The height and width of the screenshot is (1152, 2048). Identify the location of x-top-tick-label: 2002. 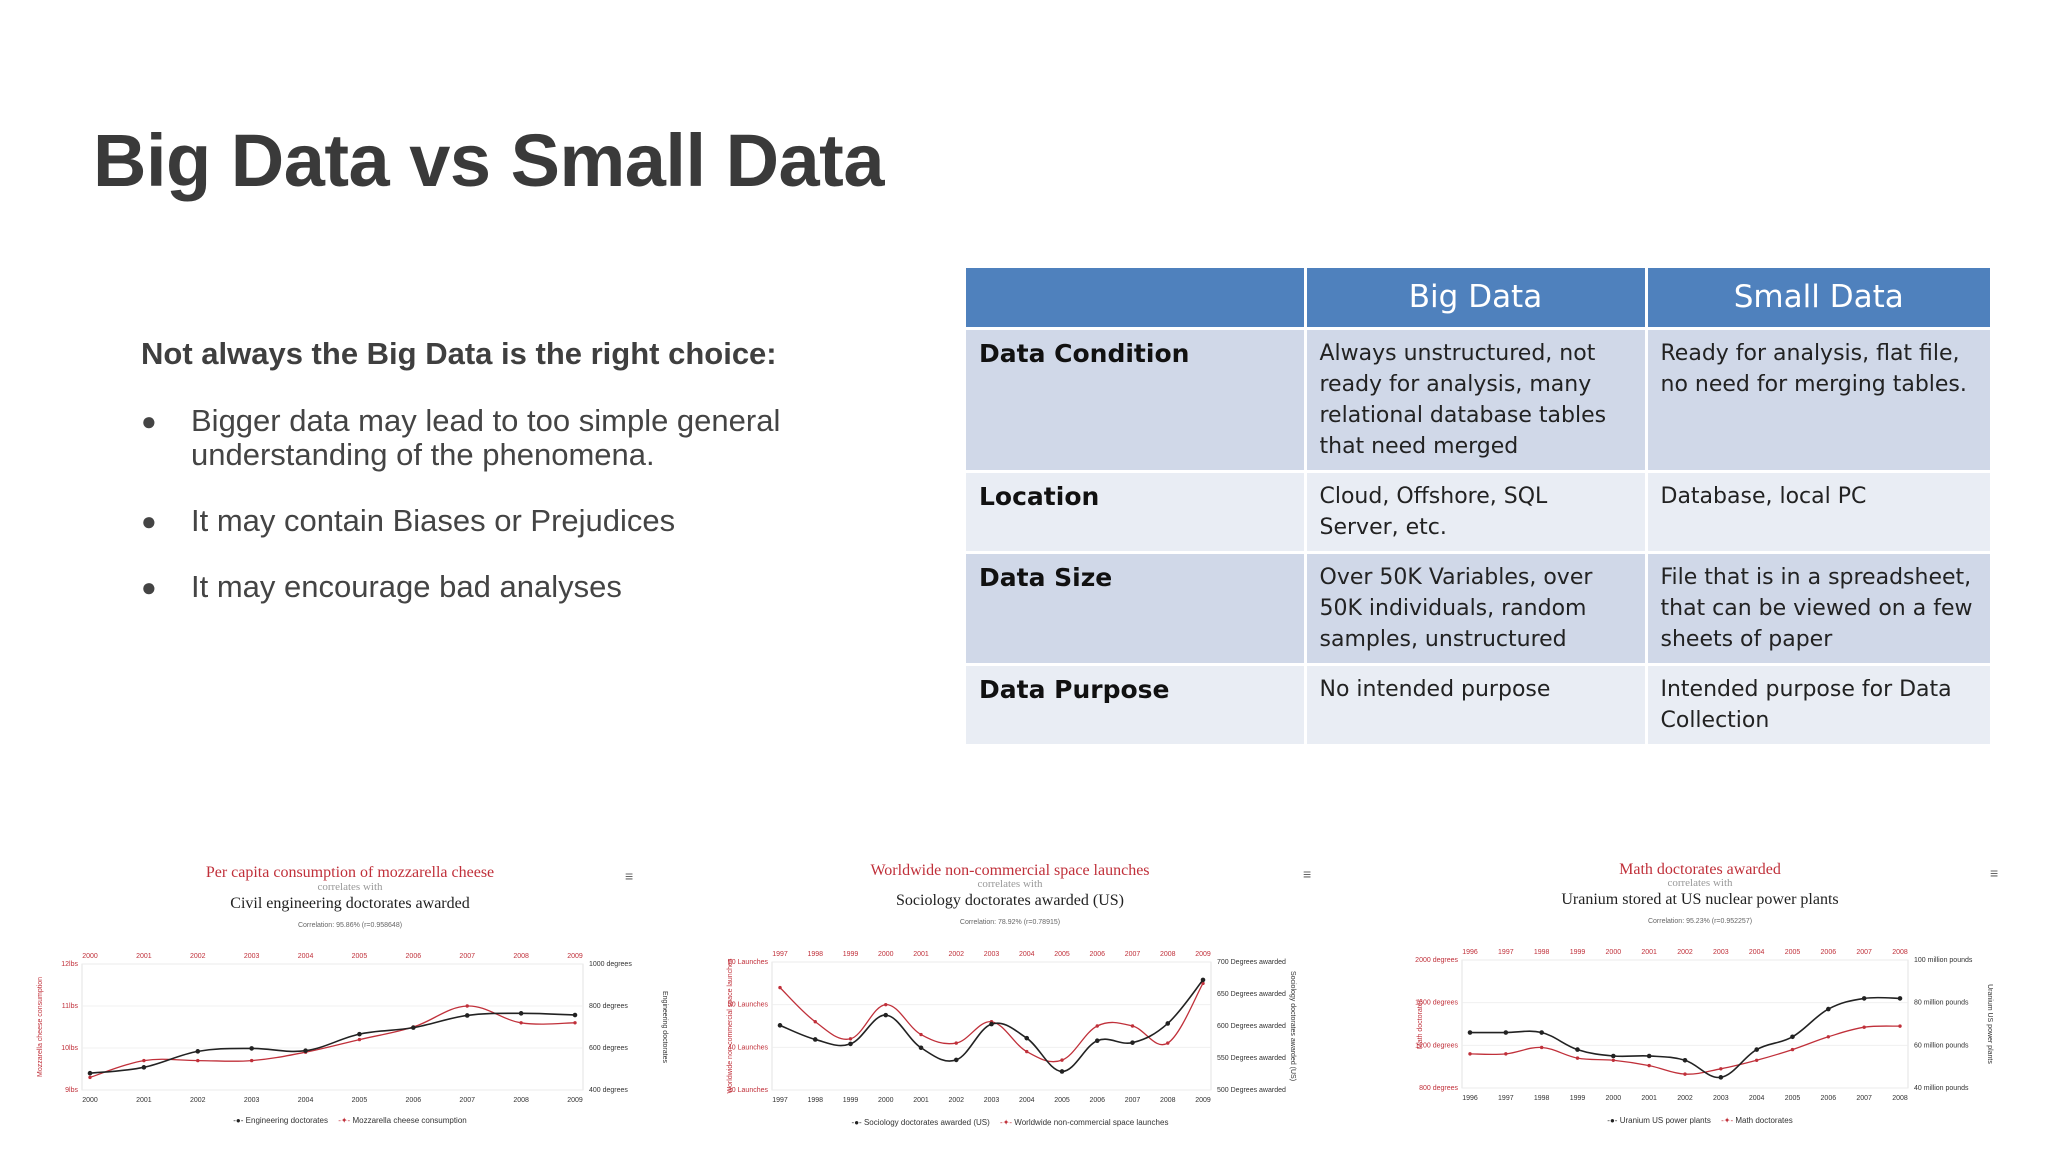
(956, 954).